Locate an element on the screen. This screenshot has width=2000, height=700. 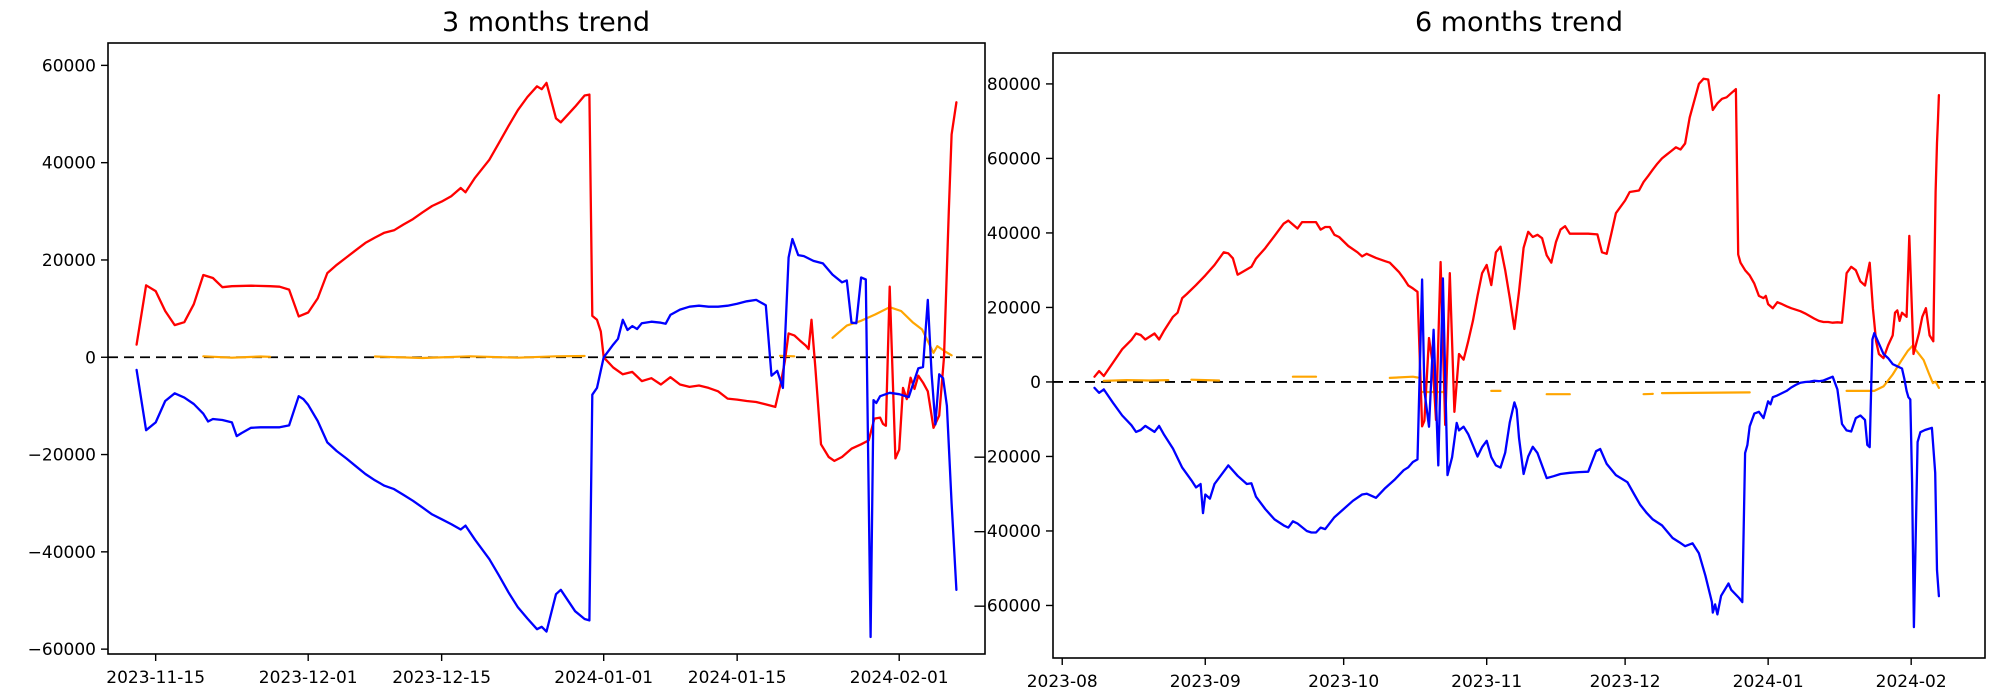
x-tick-label: 2023-11-15 is located at coordinates (155, 678).